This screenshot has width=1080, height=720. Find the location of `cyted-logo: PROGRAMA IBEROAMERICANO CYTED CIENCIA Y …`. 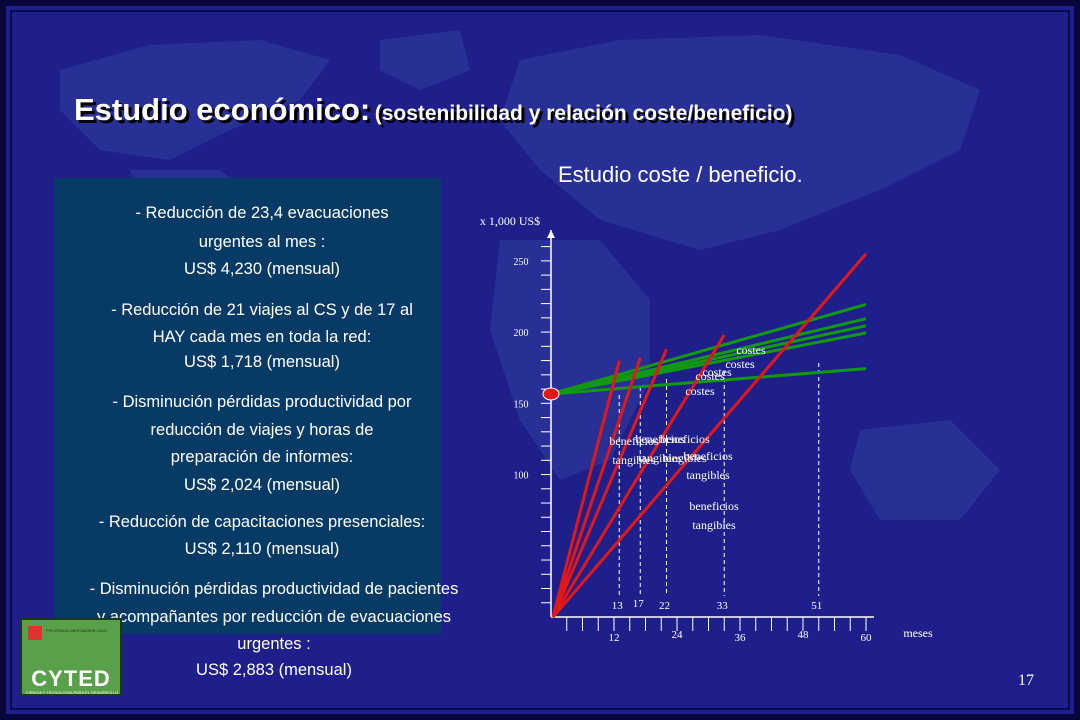

cyted-logo: PROGRAMA IBEROAMERICANO CYTED CIENCIA Y … is located at coordinates (71, 657).